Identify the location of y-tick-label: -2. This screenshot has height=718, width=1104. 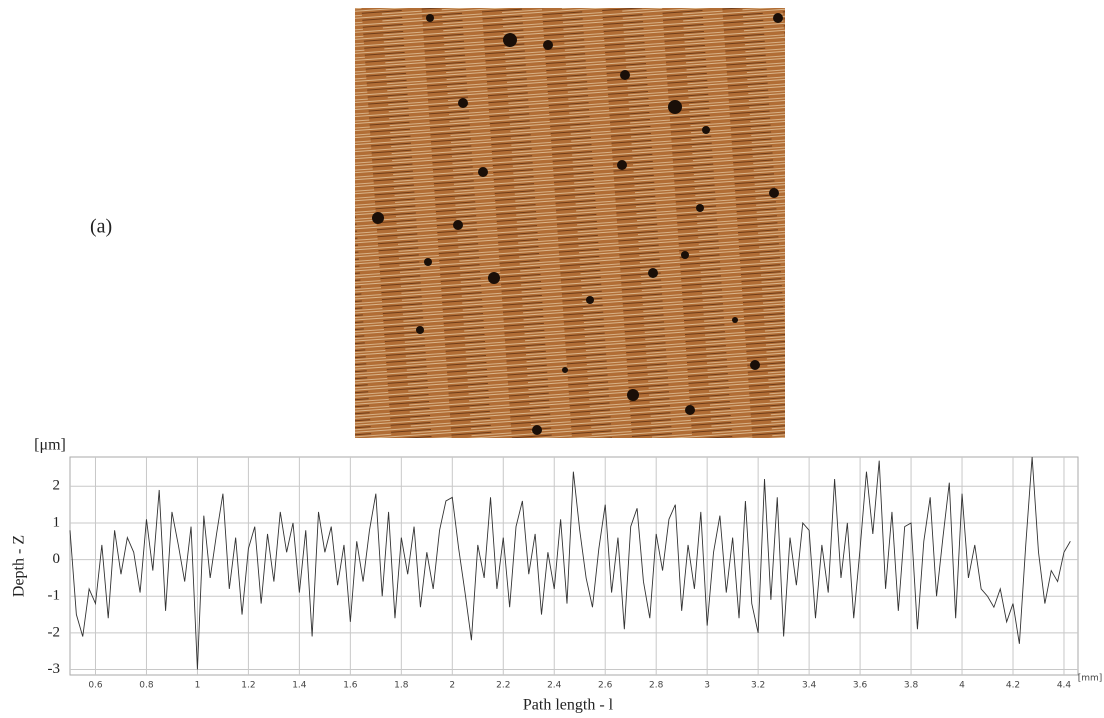
(54, 632).